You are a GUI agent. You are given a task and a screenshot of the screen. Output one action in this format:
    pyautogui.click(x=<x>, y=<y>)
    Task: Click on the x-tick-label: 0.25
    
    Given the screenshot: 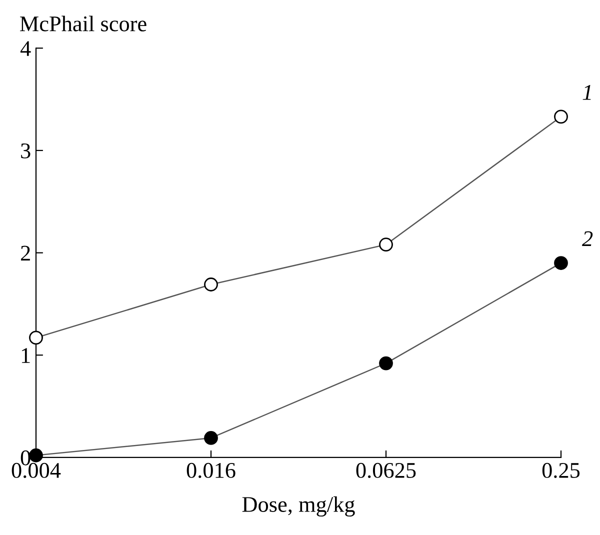 What is the action you would take?
    pyautogui.click(x=561, y=470)
    